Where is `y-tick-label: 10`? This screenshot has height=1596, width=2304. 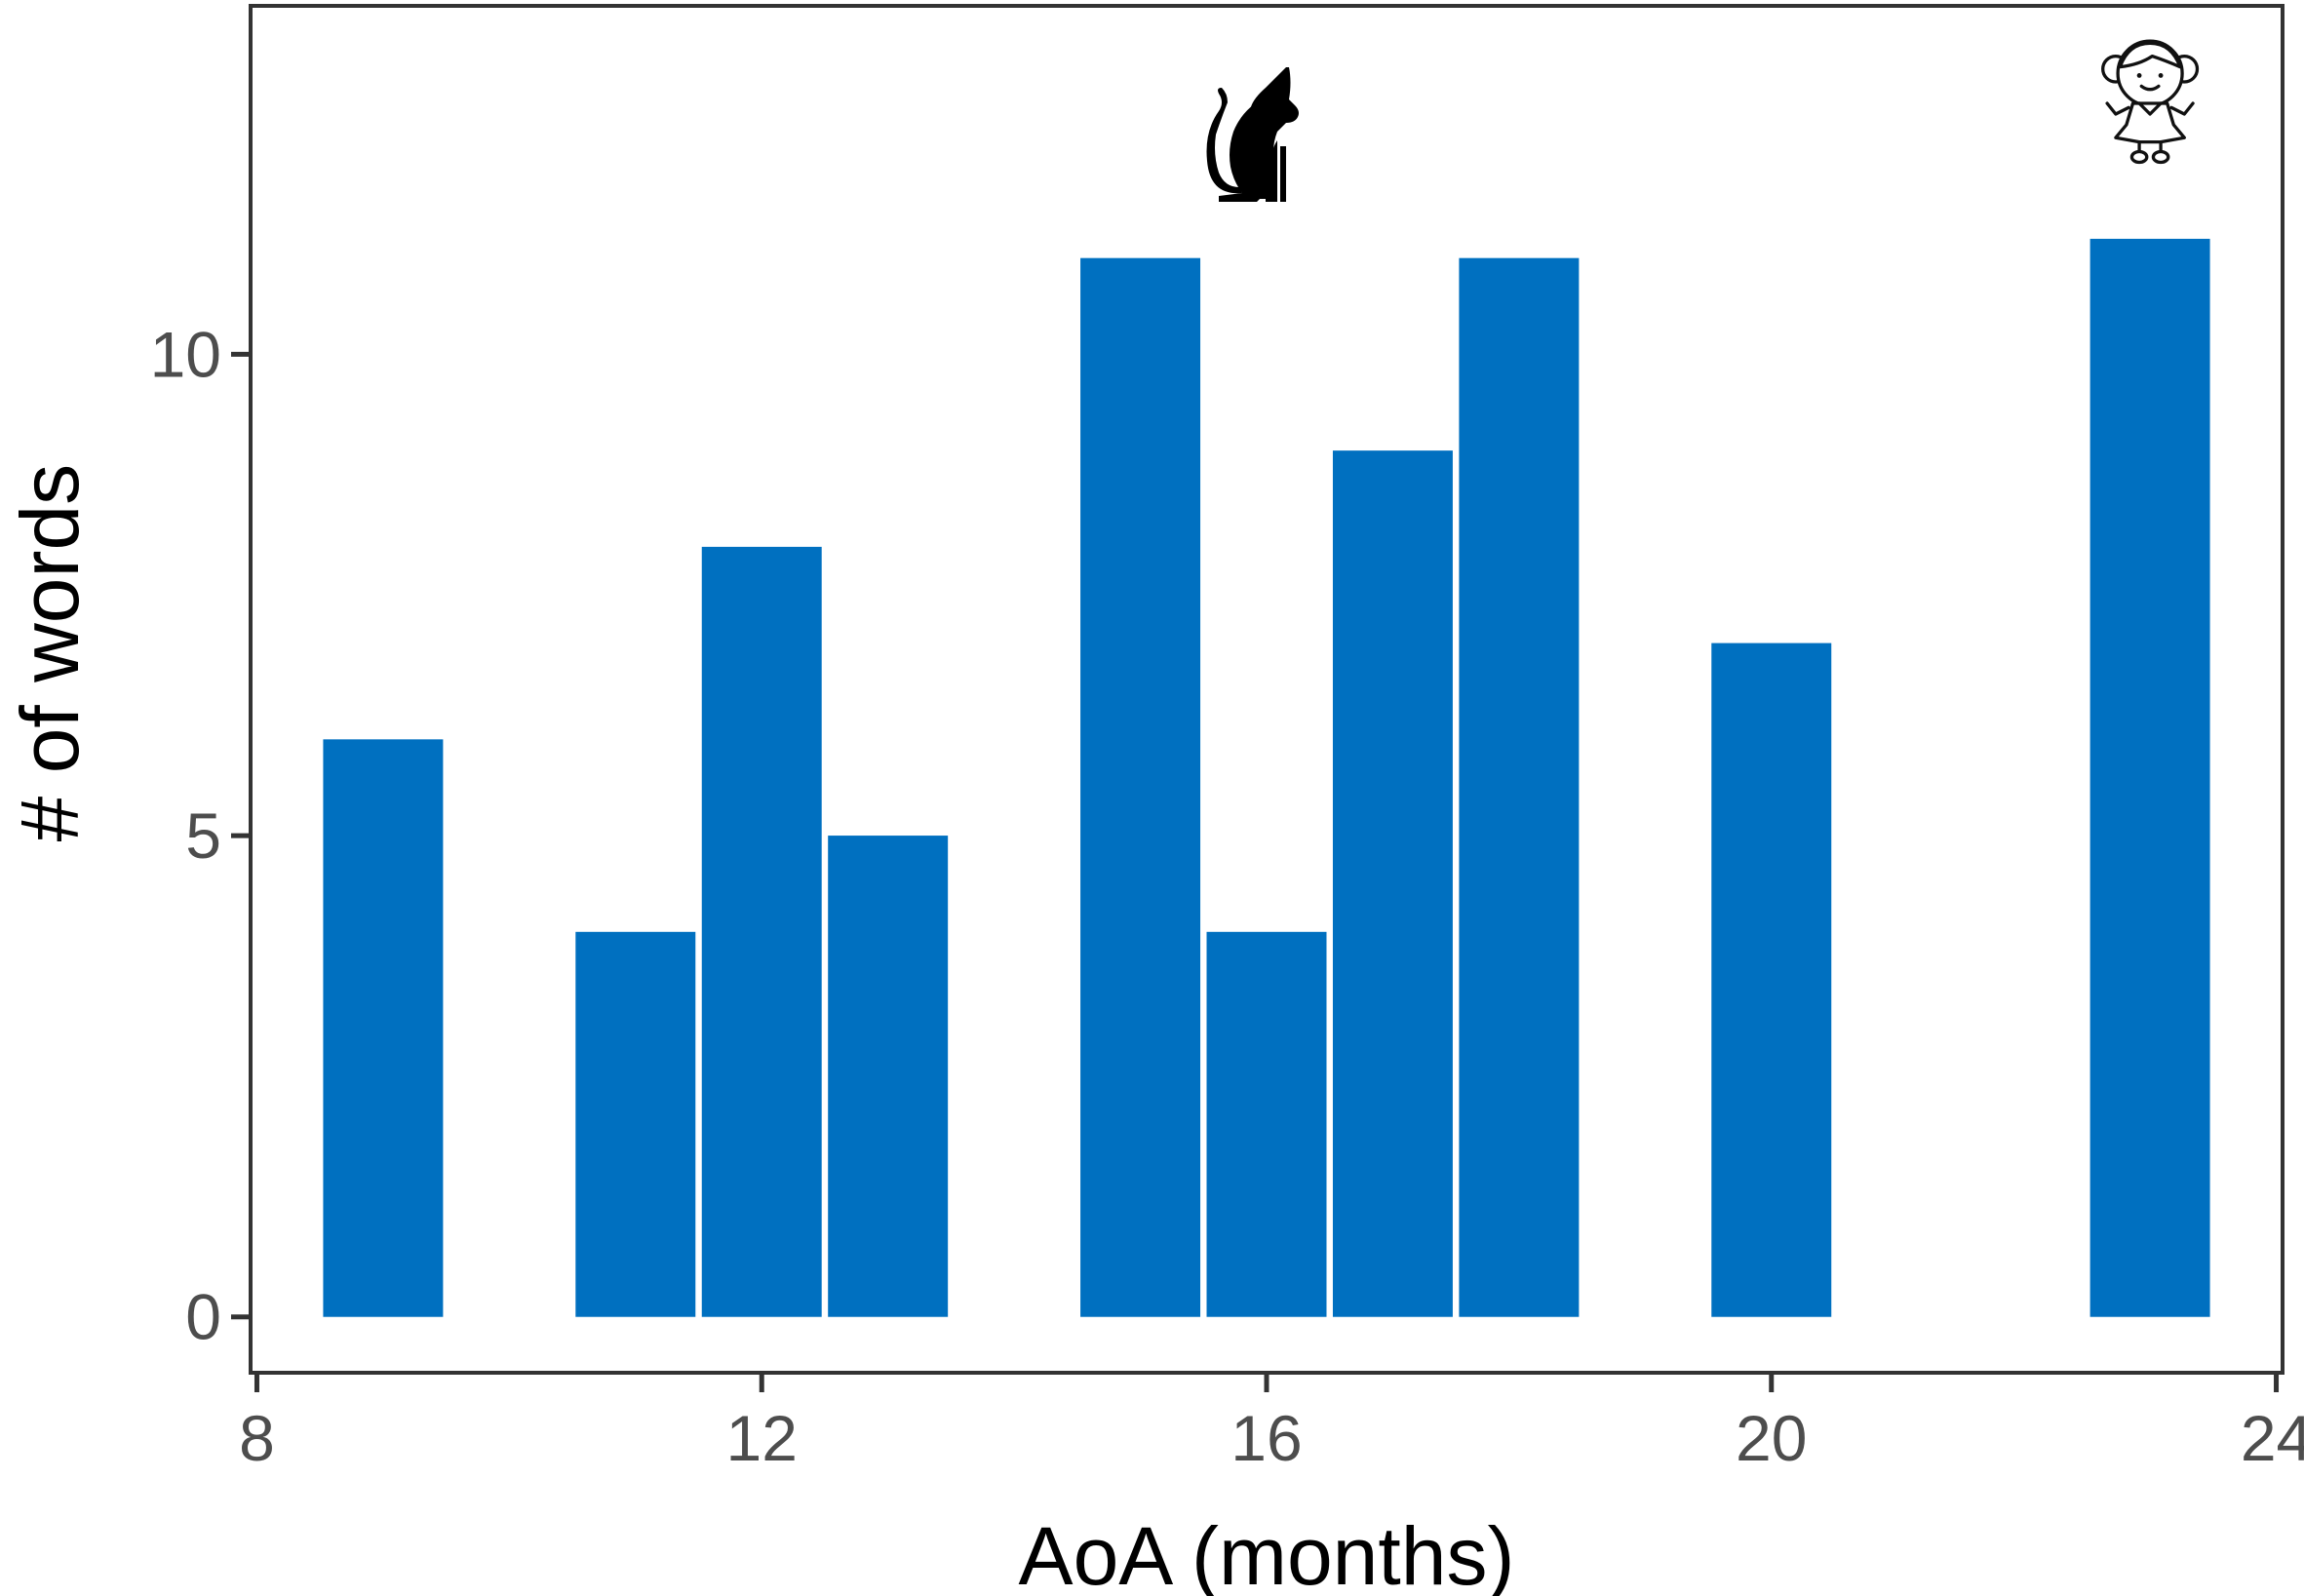 y-tick-label: 10 is located at coordinates (185, 354).